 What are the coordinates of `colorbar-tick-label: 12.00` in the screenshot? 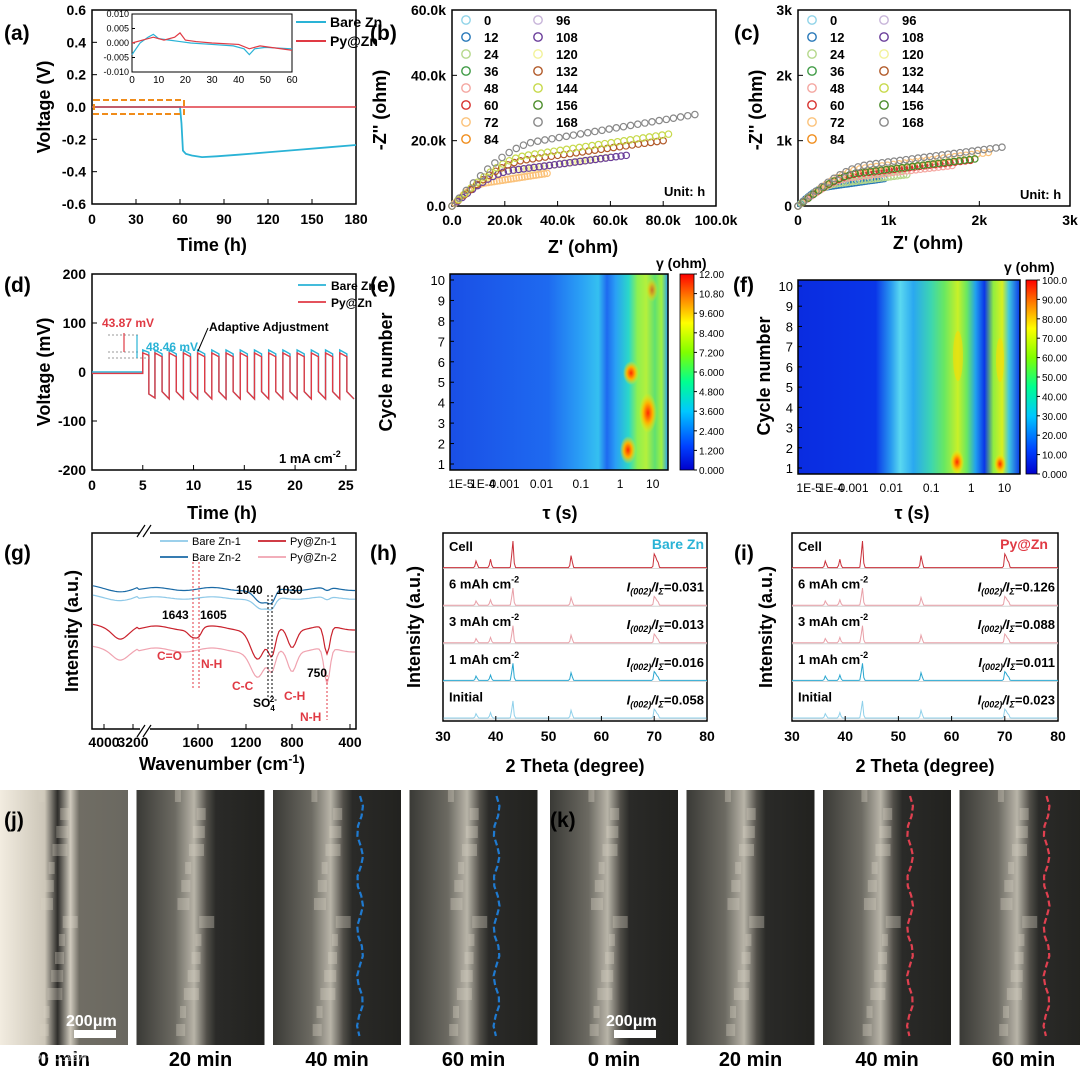 It's located at (711, 275).